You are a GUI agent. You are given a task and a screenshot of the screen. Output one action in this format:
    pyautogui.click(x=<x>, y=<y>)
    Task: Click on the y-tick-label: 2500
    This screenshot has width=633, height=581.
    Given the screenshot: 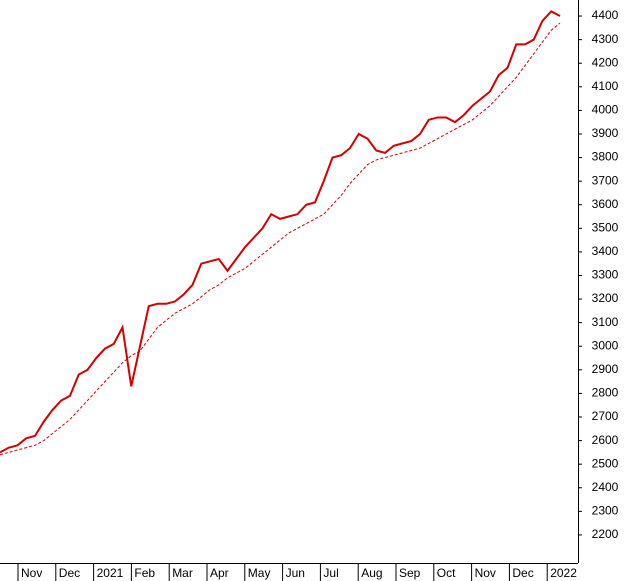 What is the action you would take?
    pyautogui.click(x=605, y=463)
    